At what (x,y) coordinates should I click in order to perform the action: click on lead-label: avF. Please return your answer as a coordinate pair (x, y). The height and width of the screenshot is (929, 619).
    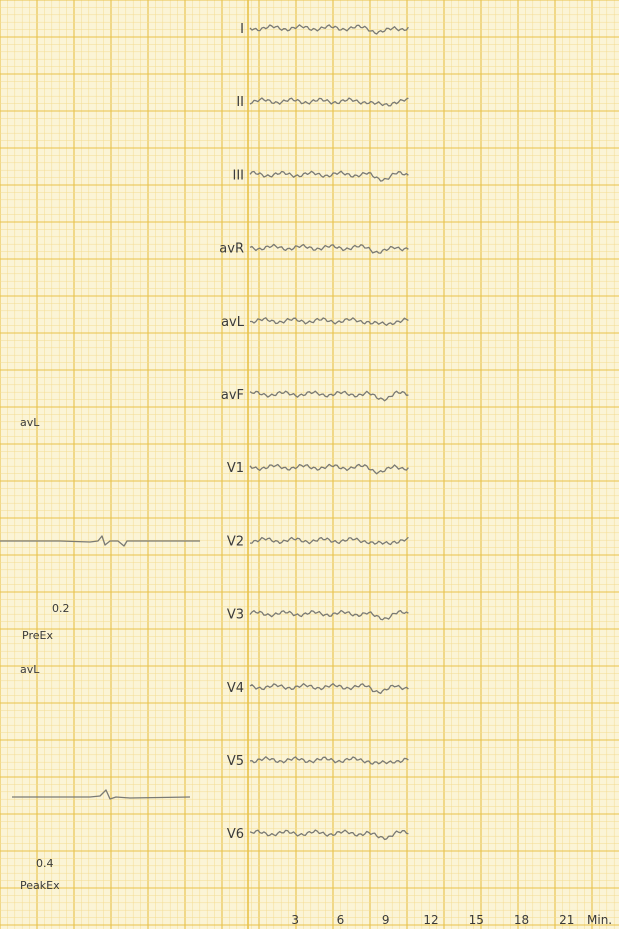
    Looking at the image, I should click on (232, 395).